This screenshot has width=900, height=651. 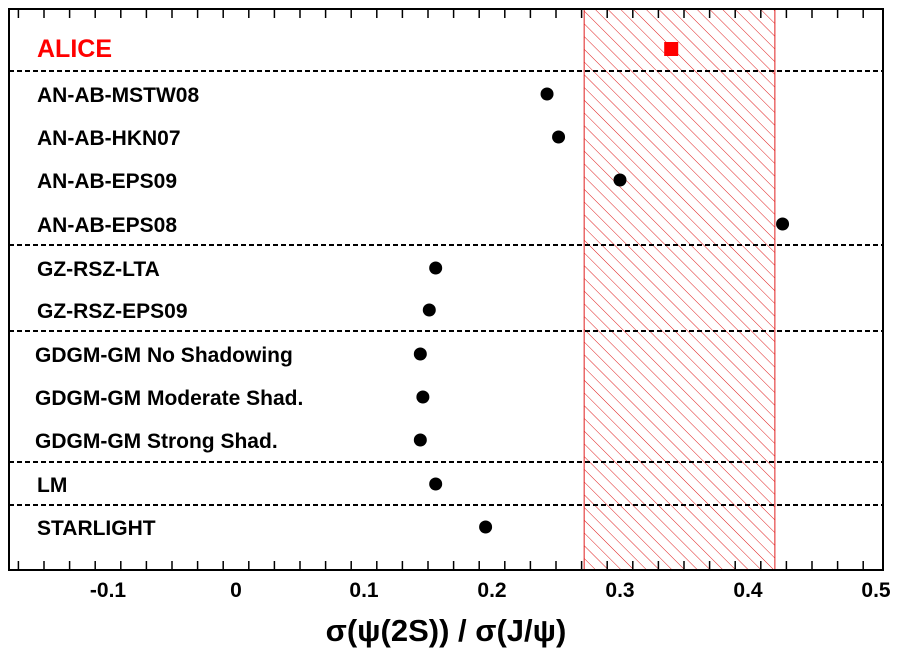 I want to click on x-tick-label: 0.5, so click(x=876, y=590).